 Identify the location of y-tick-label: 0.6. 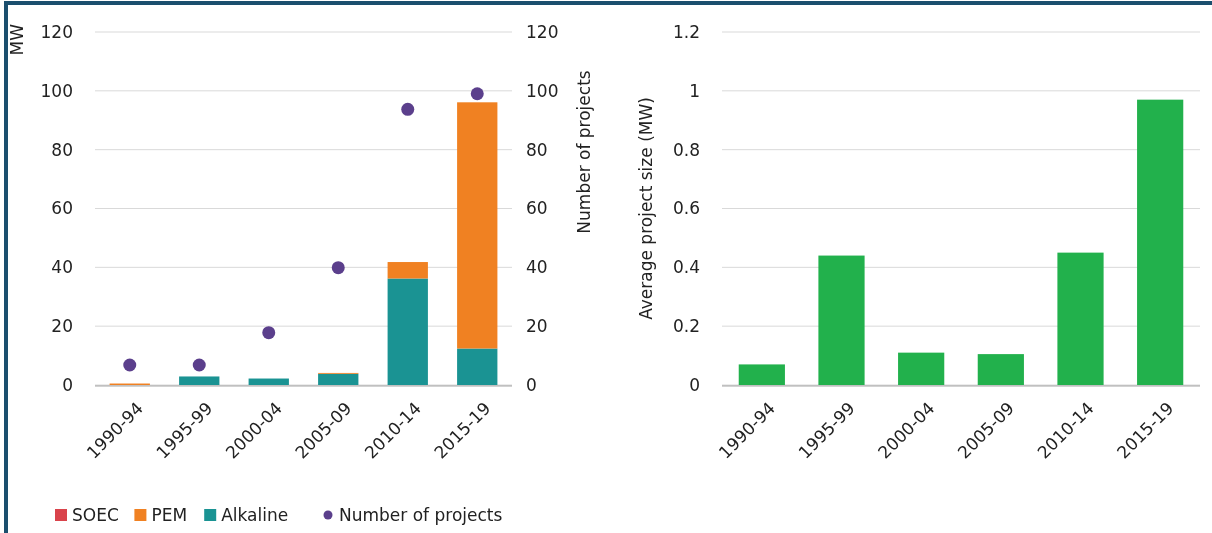
(686, 208).